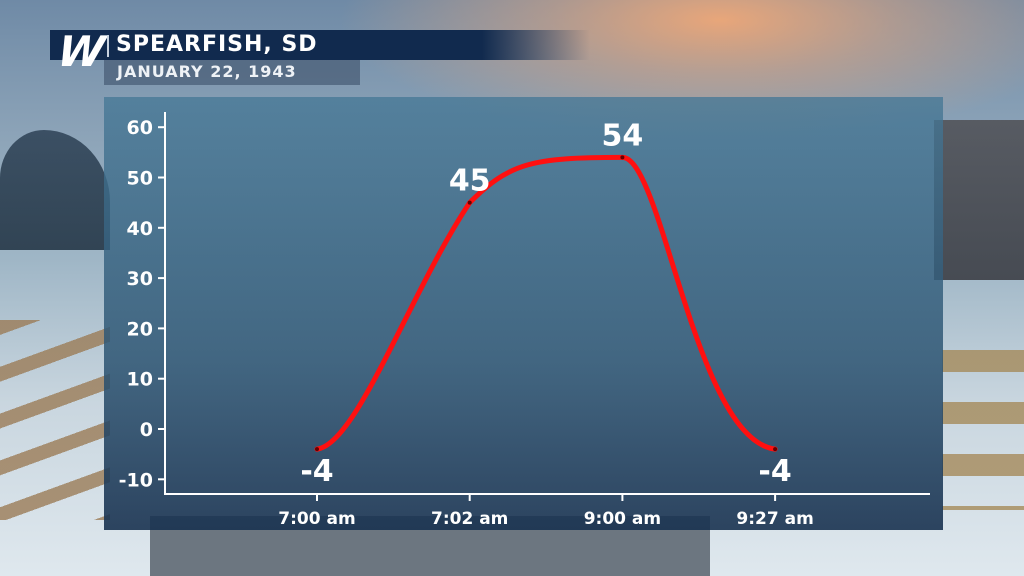 The image size is (1024, 576). What do you see at coordinates (140, 279) in the screenshot?
I see `y-tick-label: 30` at bounding box center [140, 279].